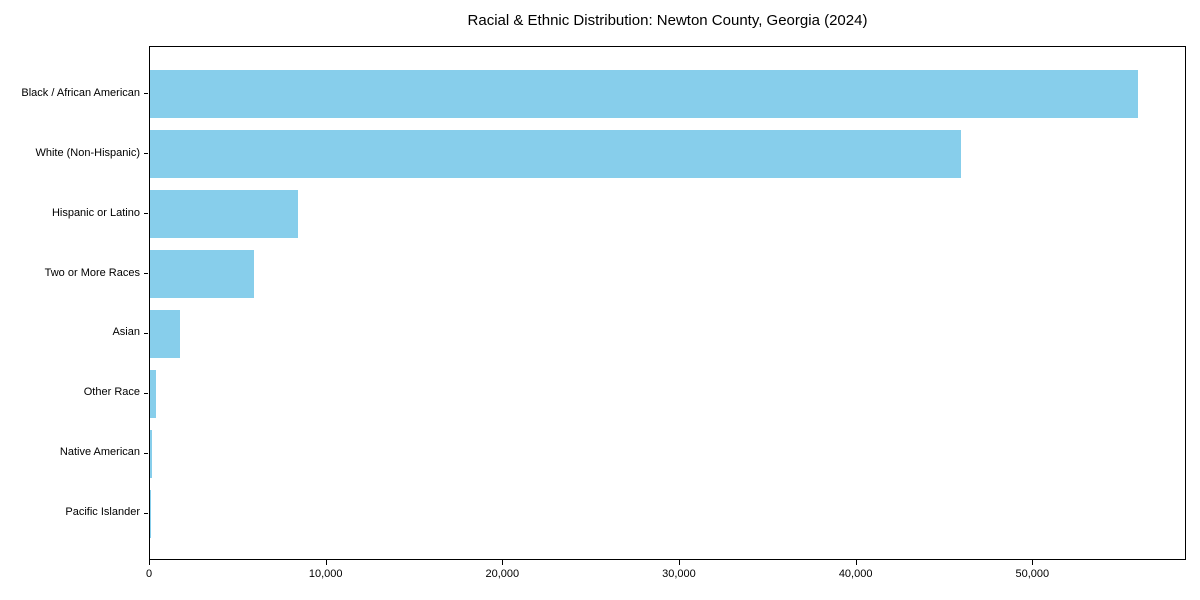 The width and height of the screenshot is (1200, 600). What do you see at coordinates (1032, 574) in the screenshot?
I see `x-tick-label: 50,000` at bounding box center [1032, 574].